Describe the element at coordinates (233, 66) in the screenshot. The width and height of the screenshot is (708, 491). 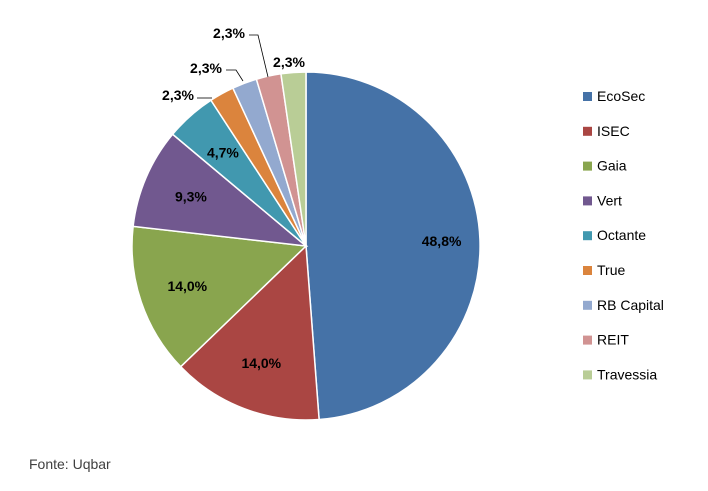
I see `leader-lines` at that location.